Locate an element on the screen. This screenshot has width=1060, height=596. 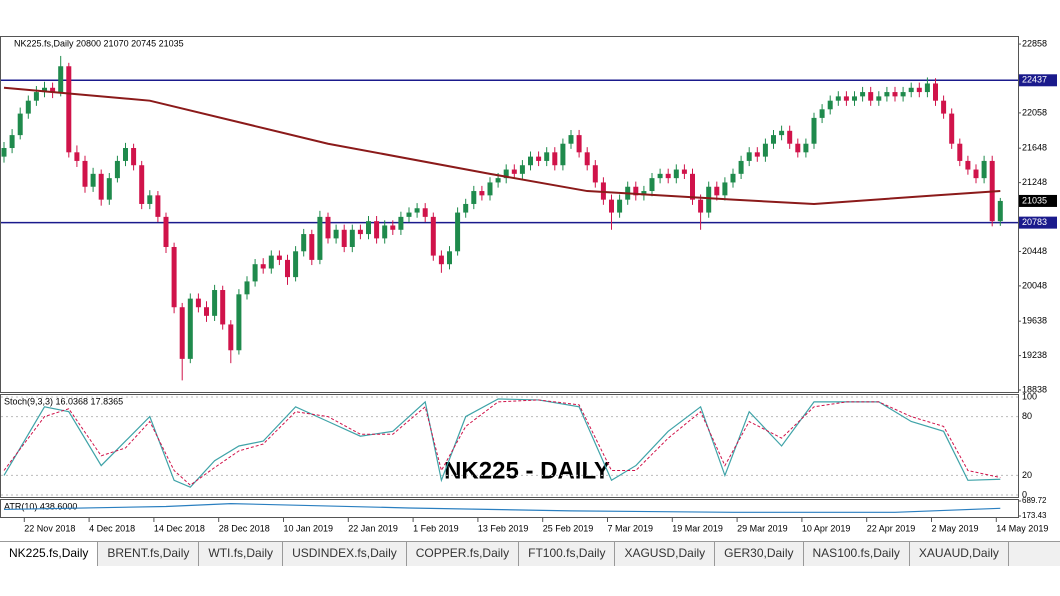
chart-tab: WTI.fs,Daily is located at coordinates (241, 554).